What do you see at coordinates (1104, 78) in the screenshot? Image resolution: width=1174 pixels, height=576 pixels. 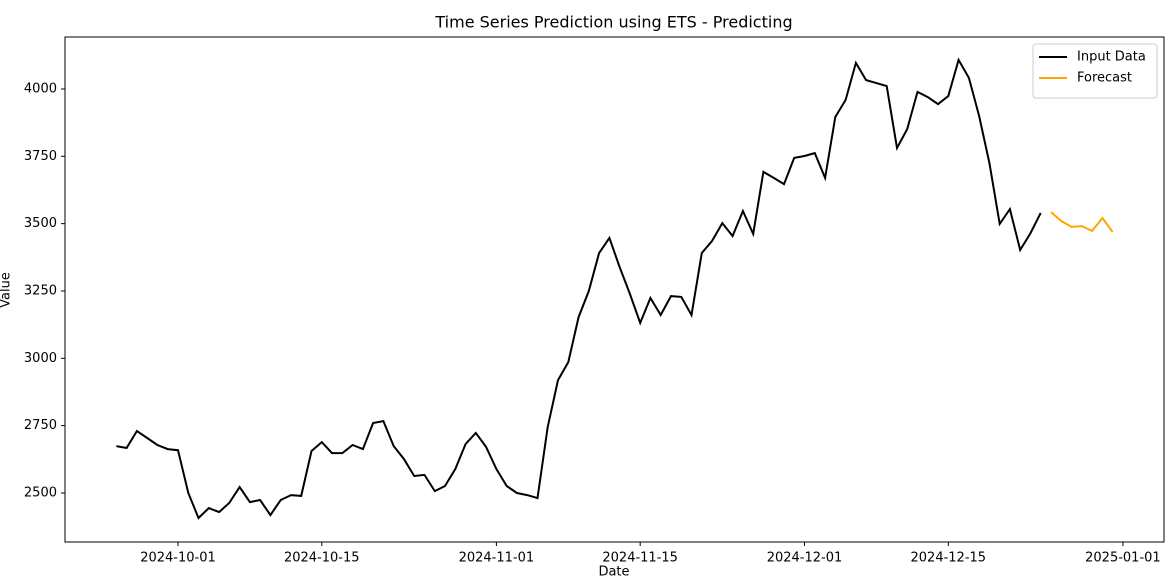 I see `legend-label: Forecast` at bounding box center [1104, 78].